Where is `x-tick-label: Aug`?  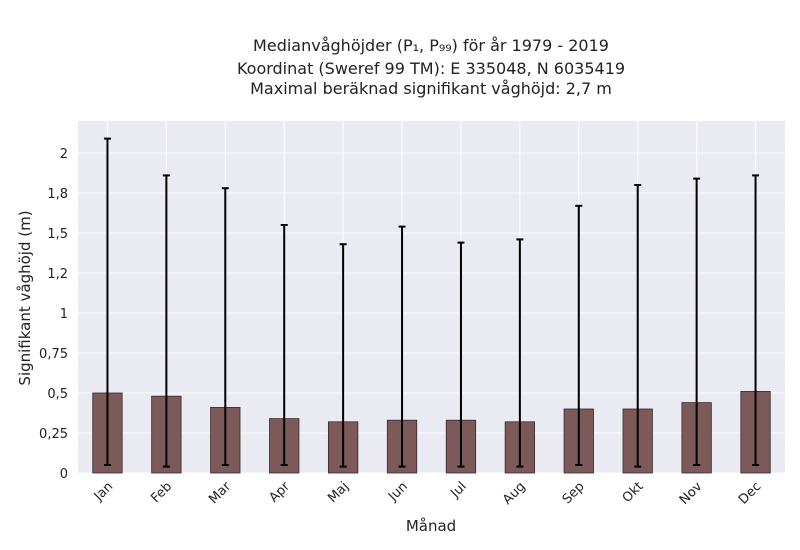 x-tick-label: Aug is located at coordinates (514, 493).